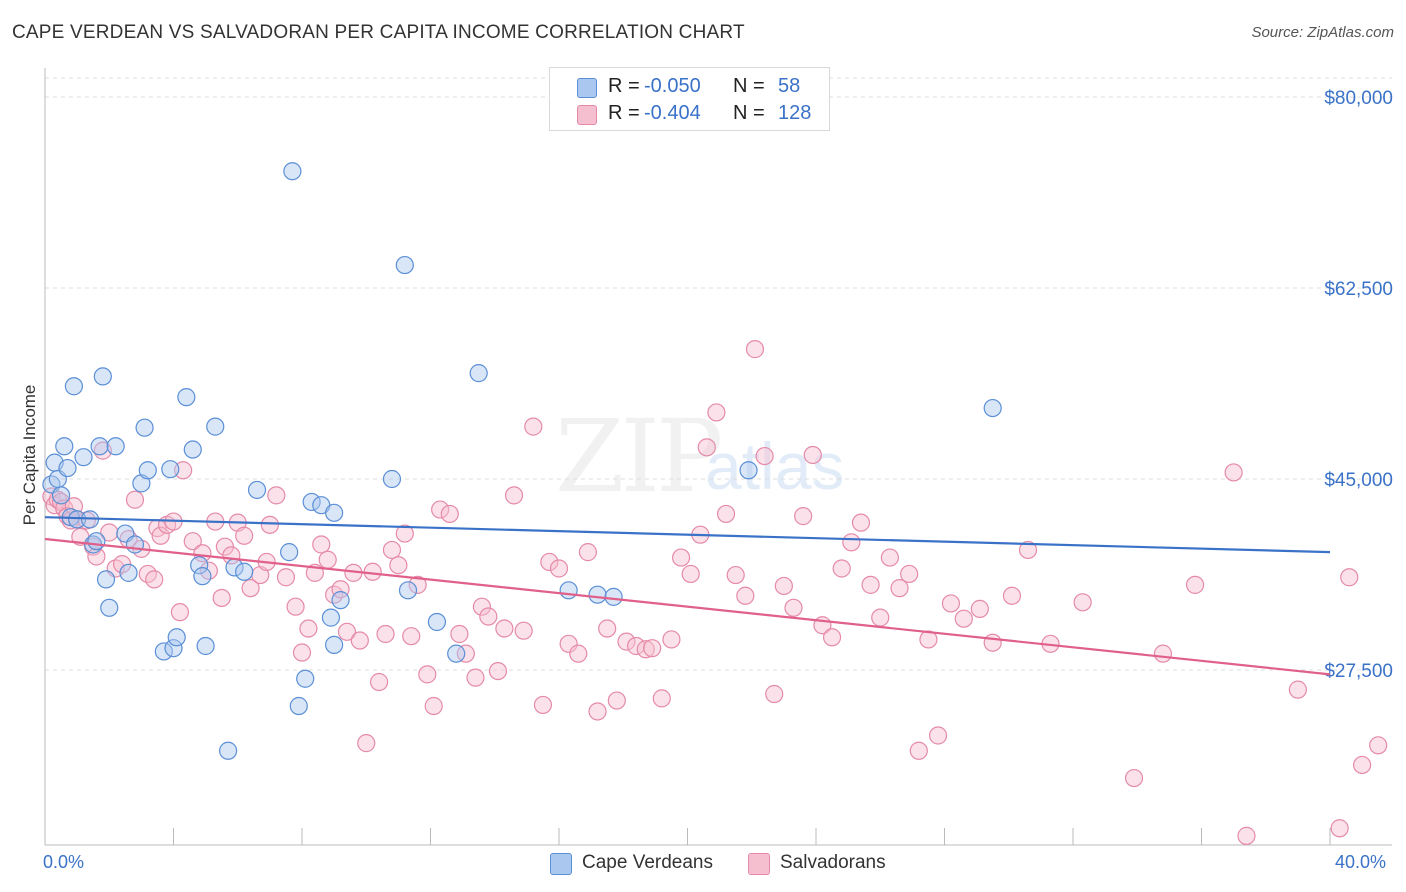 The image size is (1406, 892). What do you see at coordinates (672, 113) in the screenshot?
I see `legend-r-value: -0.404` at bounding box center [672, 113].